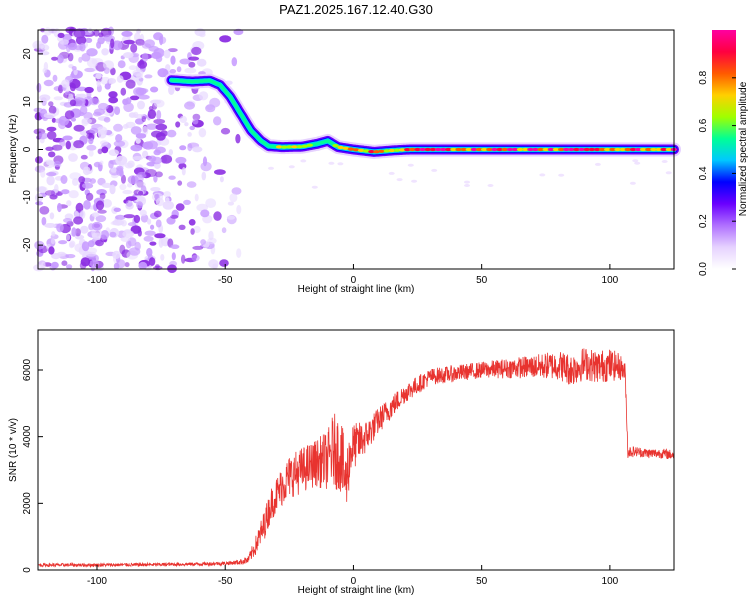  Describe the element at coordinates (32, 465) in the screenshot. I see `snr-y-ticks: 0 2000 4000 6000` at that location.